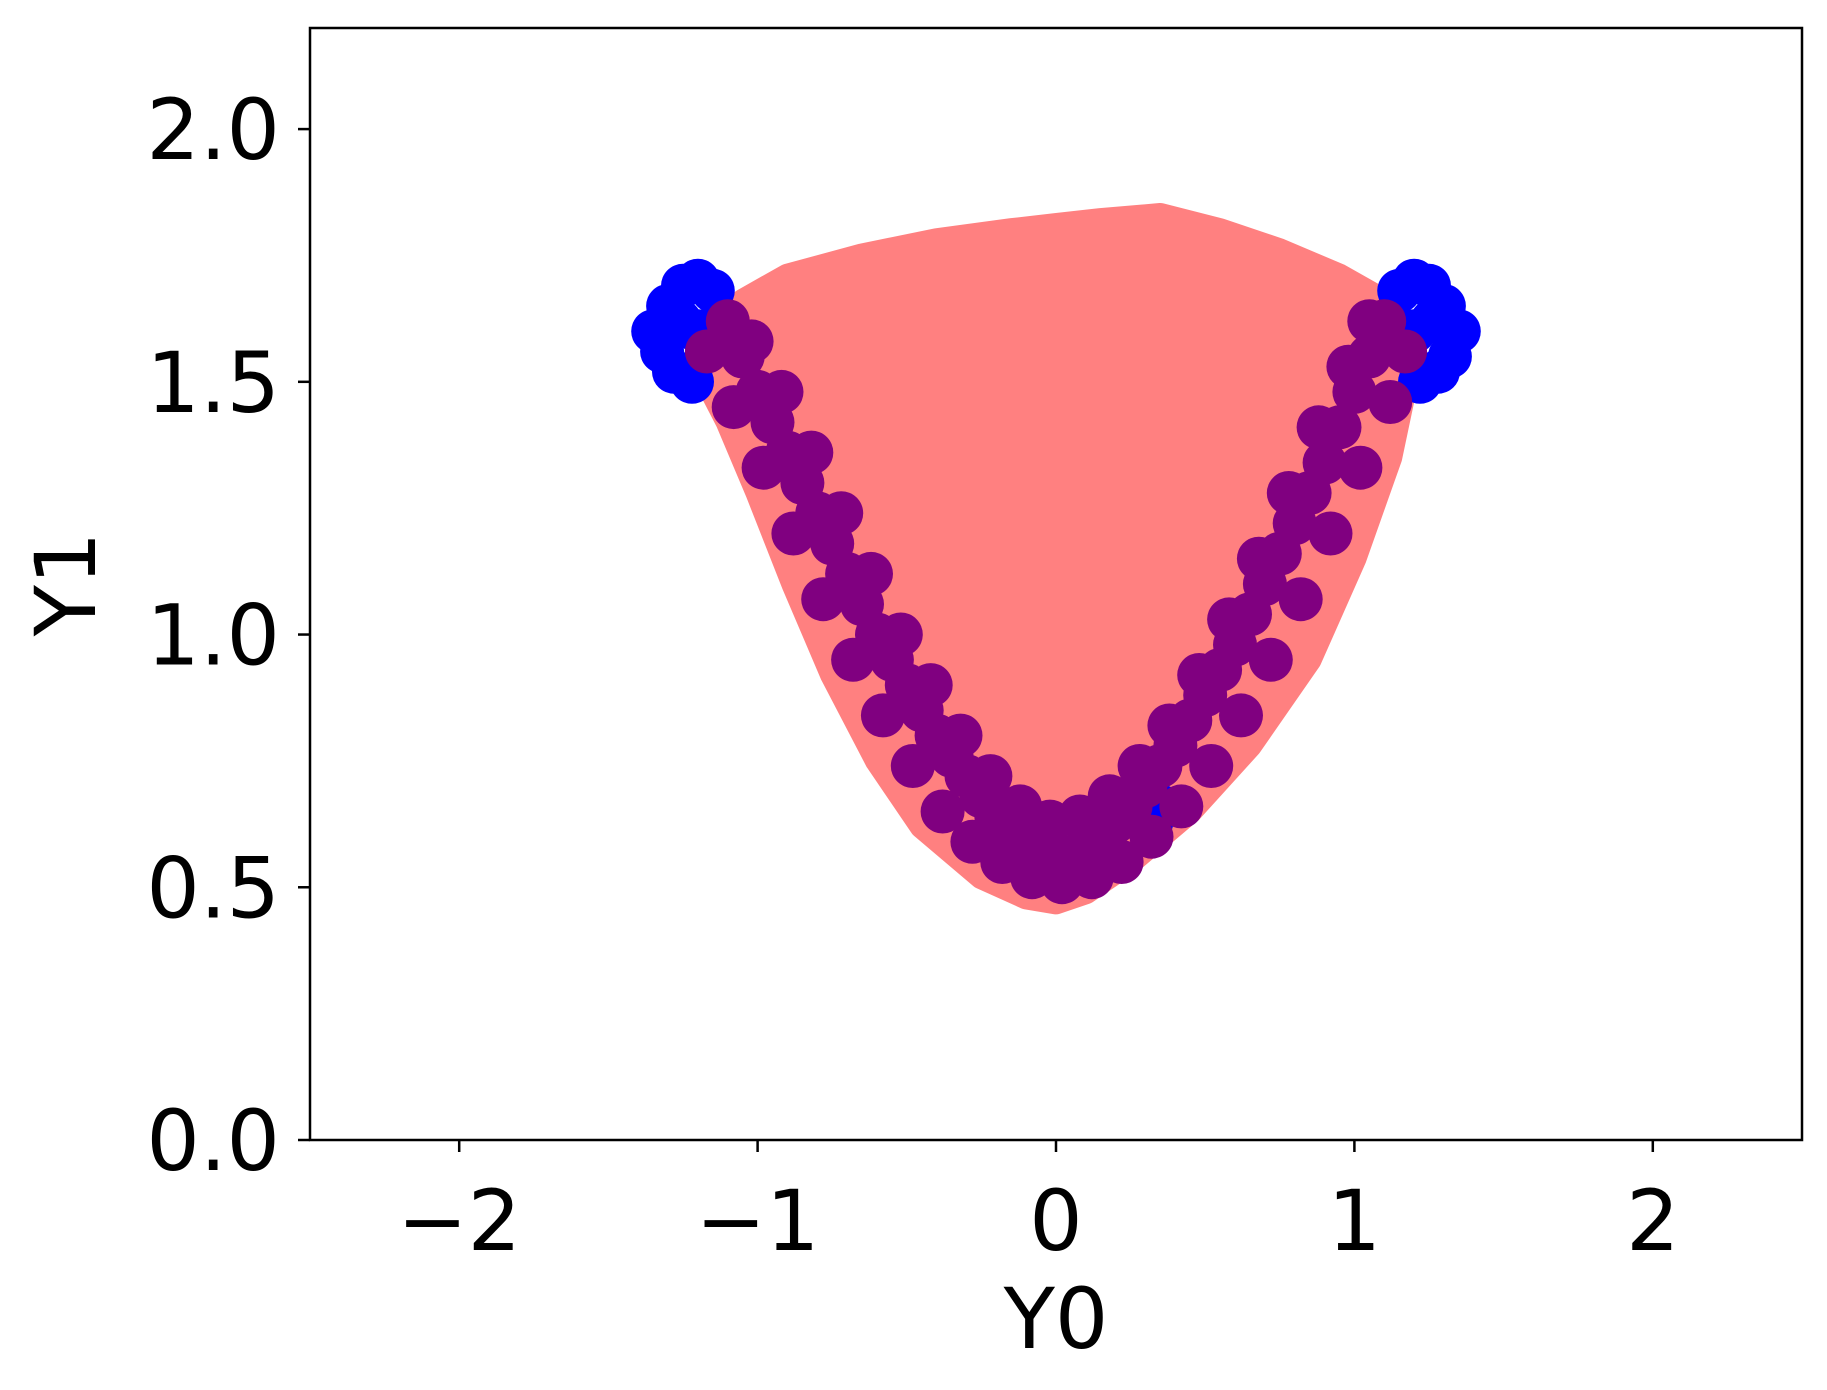 The image size is (1827, 1390). Describe the element at coordinates (213, 1141) in the screenshot. I see `y-tick-label: 0.0` at that location.